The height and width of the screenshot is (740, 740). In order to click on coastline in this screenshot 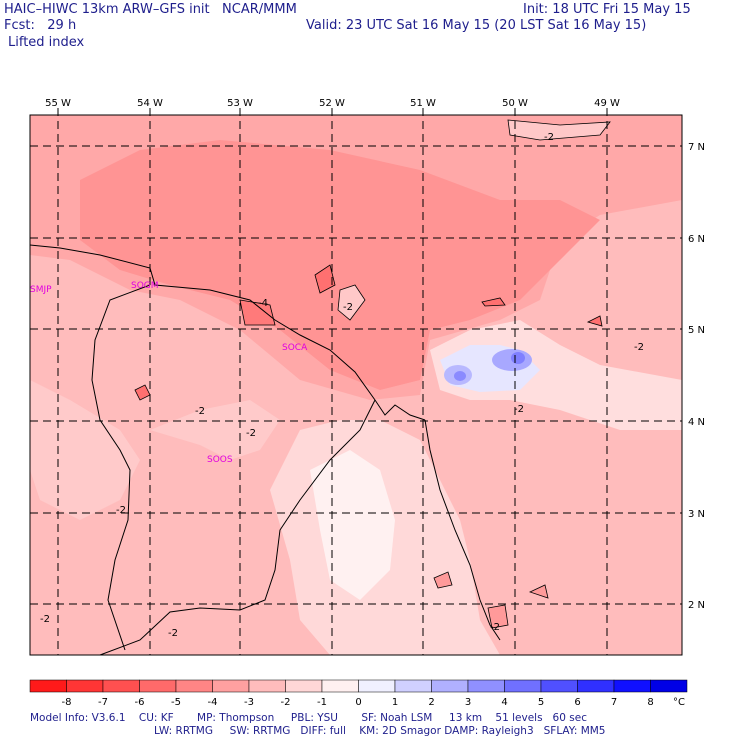, I will do `click(227, 332)`.